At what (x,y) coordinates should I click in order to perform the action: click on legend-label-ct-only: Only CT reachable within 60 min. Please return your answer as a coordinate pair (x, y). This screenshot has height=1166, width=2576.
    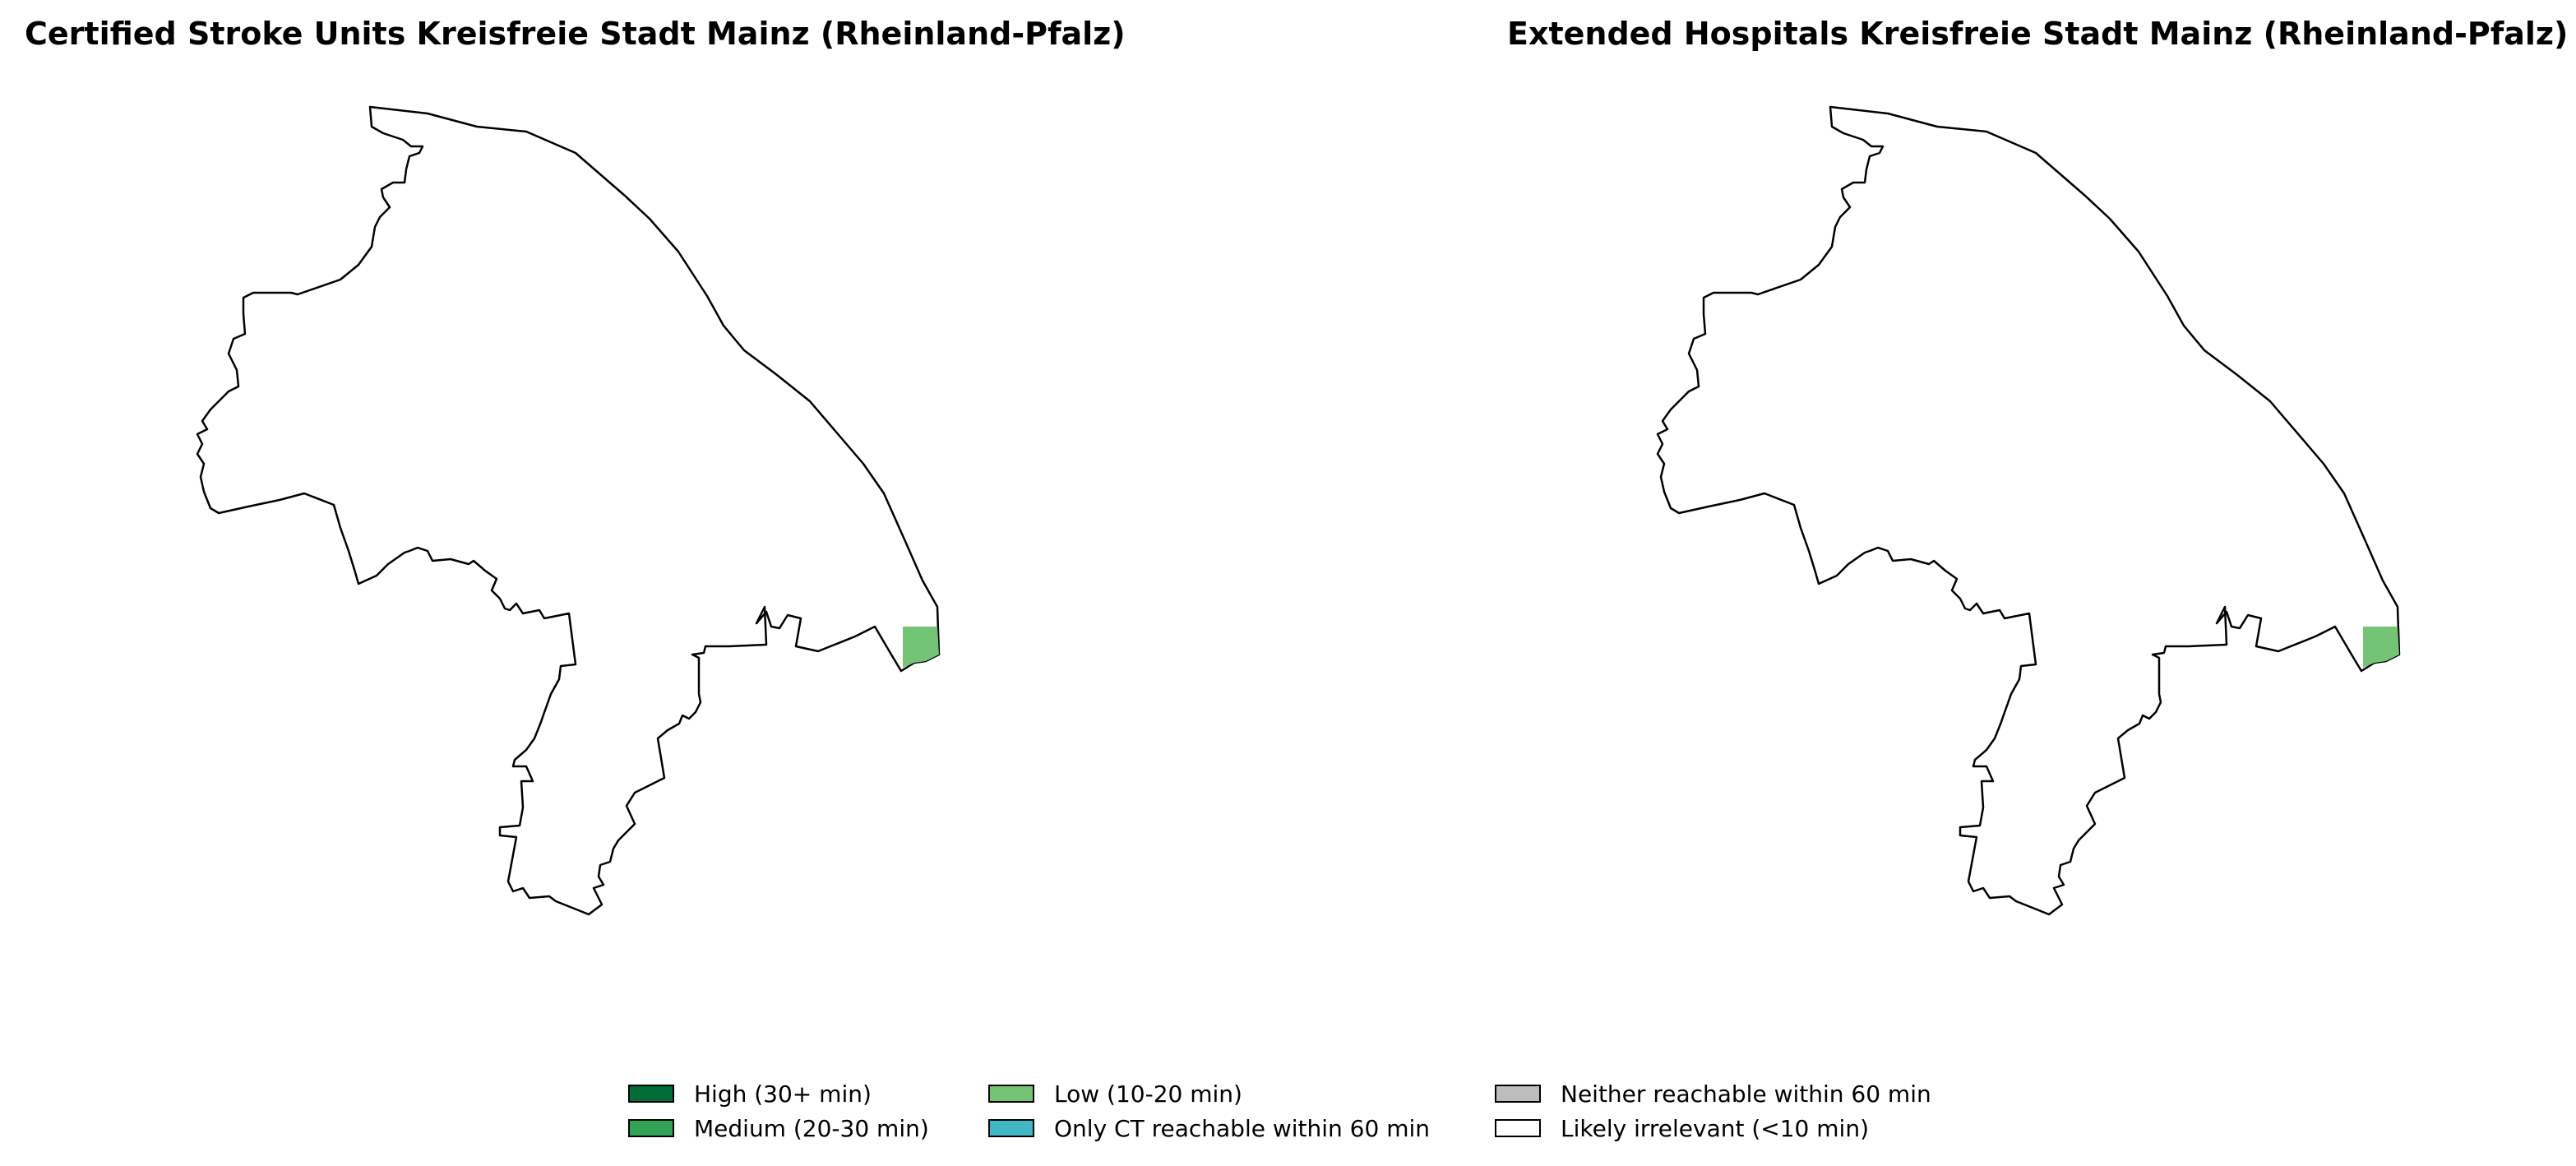
    Looking at the image, I should click on (1242, 1128).